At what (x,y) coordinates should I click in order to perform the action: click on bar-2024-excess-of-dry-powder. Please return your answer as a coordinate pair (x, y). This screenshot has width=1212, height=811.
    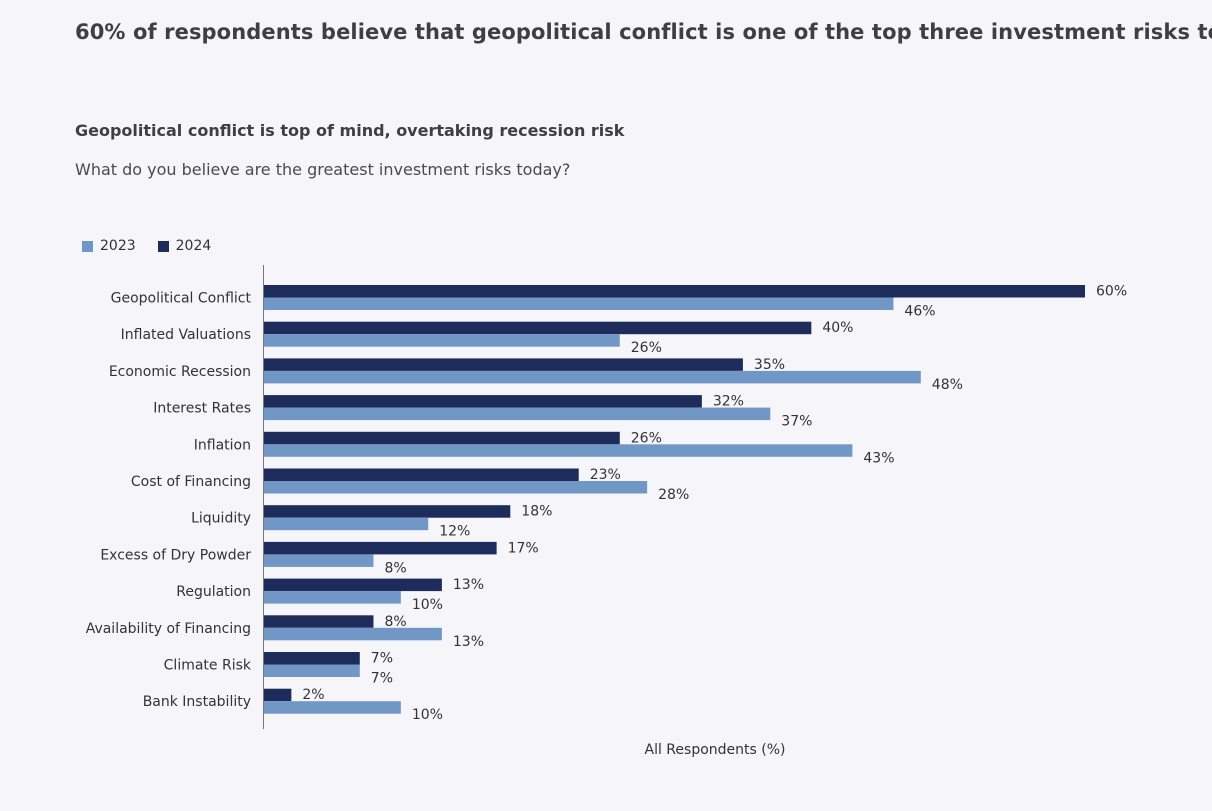
    Looking at the image, I should click on (380, 548).